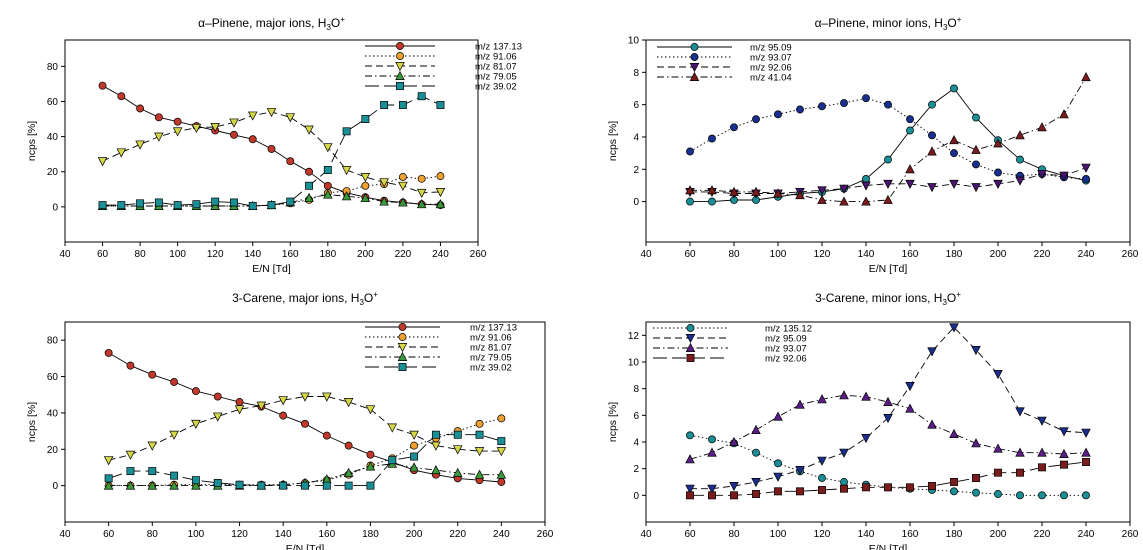  I want to click on legend-label: m/z 91.06, so click(491, 338).